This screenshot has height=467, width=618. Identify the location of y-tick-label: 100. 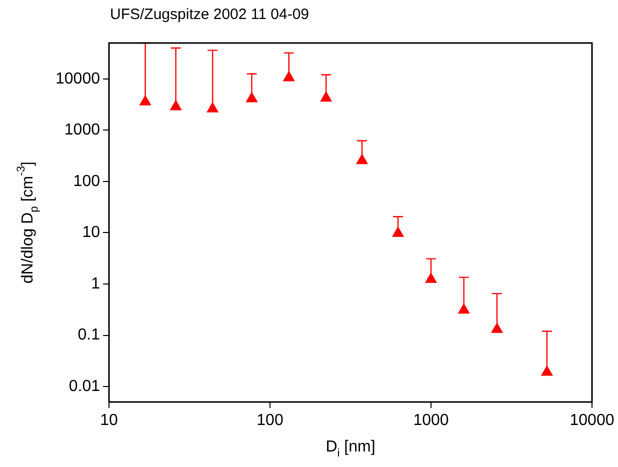
(86, 181).